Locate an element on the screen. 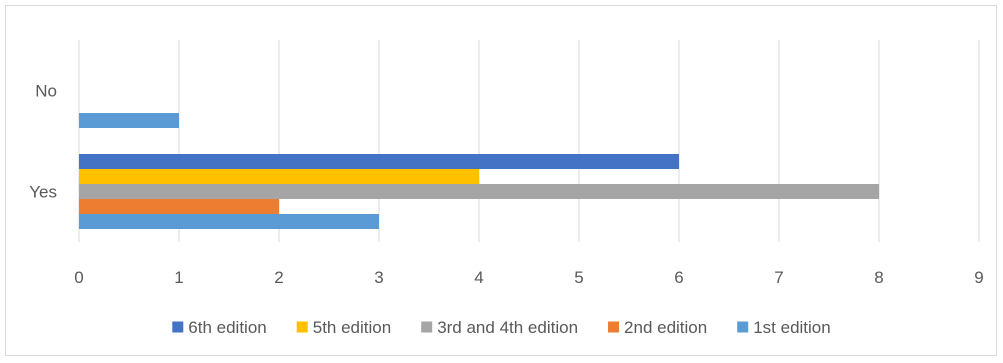  legend-item: 1st edition is located at coordinates (784, 327).